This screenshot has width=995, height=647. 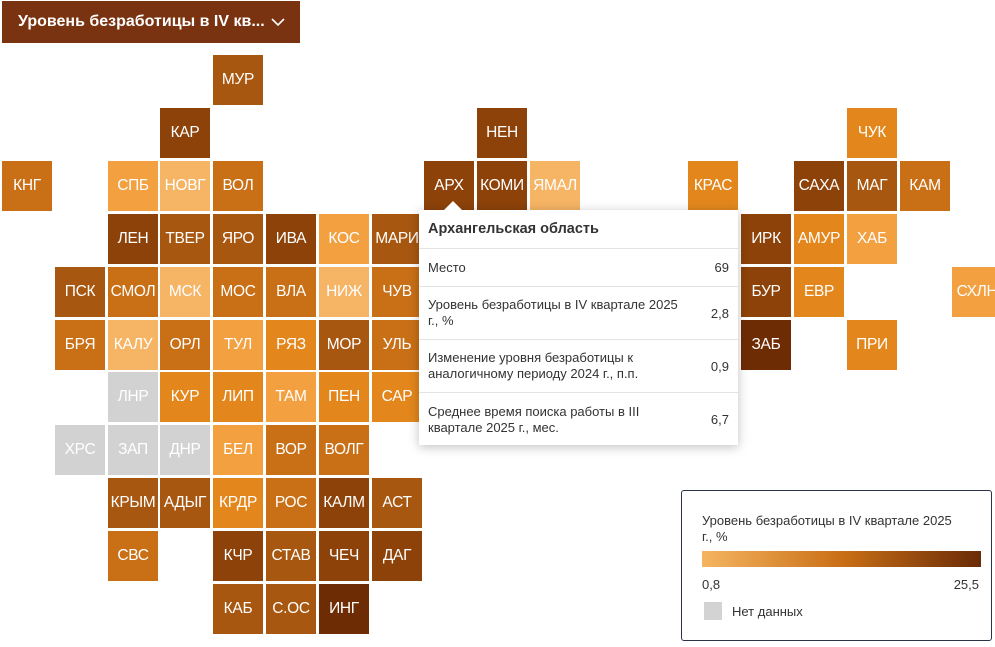 I want to click on region-tile: АСТ, so click(x=397, y=503).